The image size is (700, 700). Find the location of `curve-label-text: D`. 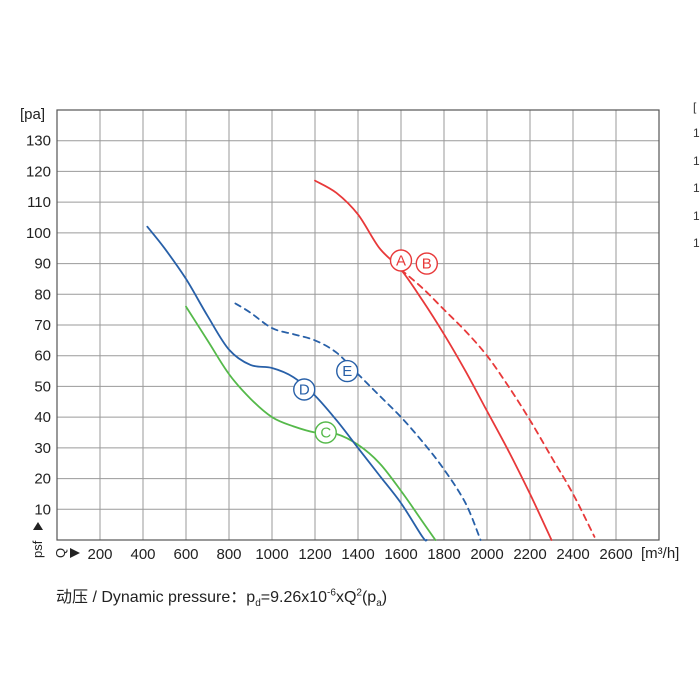

curve-label-text: D is located at coordinates (304, 390).